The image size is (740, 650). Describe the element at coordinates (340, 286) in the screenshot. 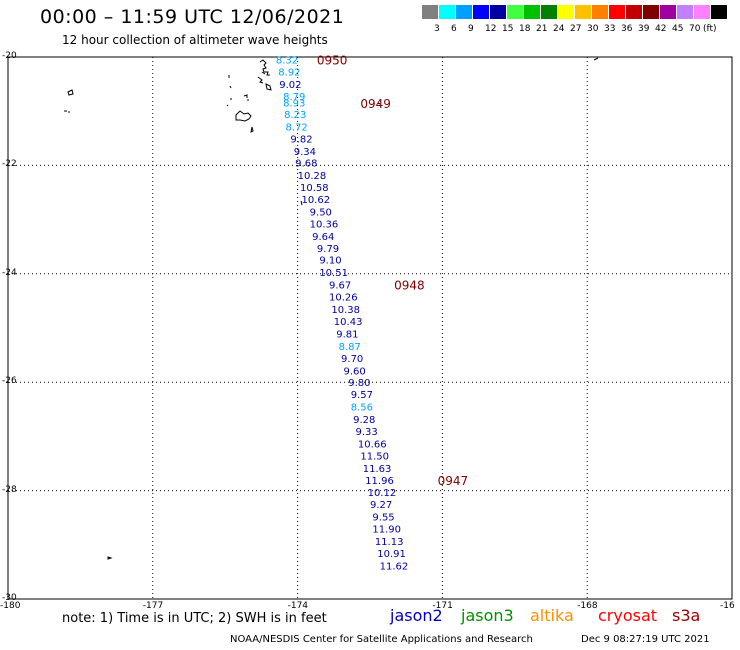

I see `swh-value: 9.67` at that location.